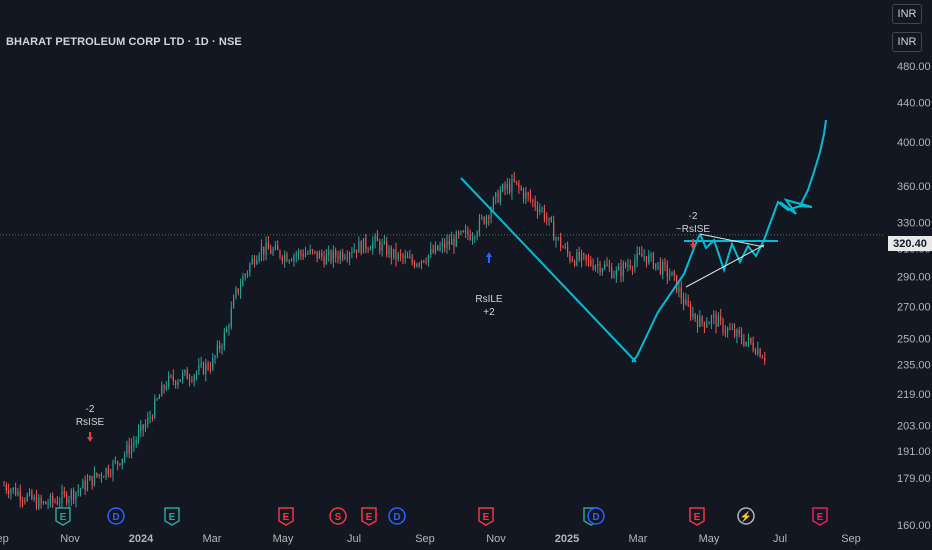  What do you see at coordinates (907, 14) in the screenshot?
I see `currency-button-top: INR` at bounding box center [907, 14].